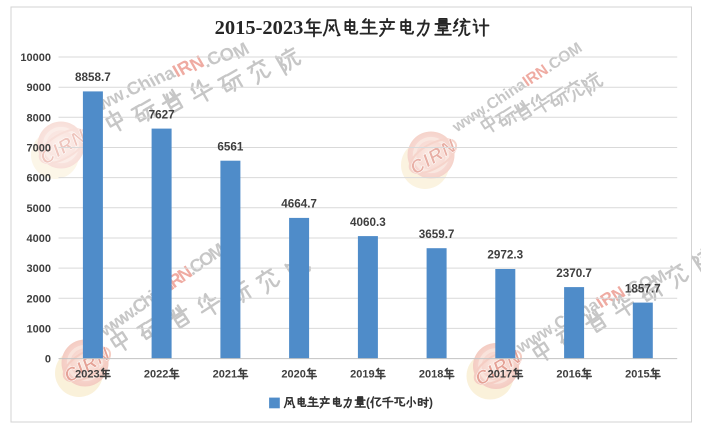 The height and width of the screenshot is (439, 701). I want to click on svg-text: 6000, so click(39, 179).